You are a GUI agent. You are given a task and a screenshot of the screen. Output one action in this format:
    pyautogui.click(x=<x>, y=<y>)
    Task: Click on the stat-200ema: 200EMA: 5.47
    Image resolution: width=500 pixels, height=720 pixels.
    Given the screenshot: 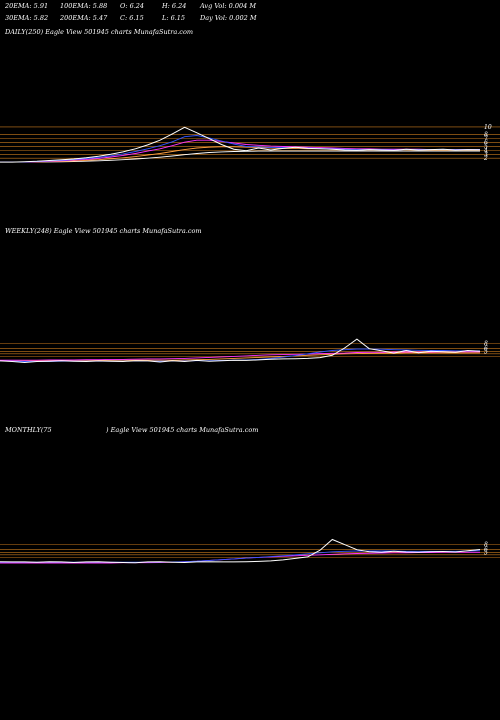 What is the action you would take?
    pyautogui.click(x=84, y=18)
    